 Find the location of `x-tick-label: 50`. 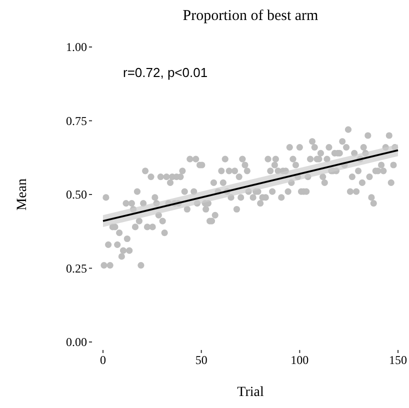

x-tick-label: 50 is located at coordinates (201, 360).